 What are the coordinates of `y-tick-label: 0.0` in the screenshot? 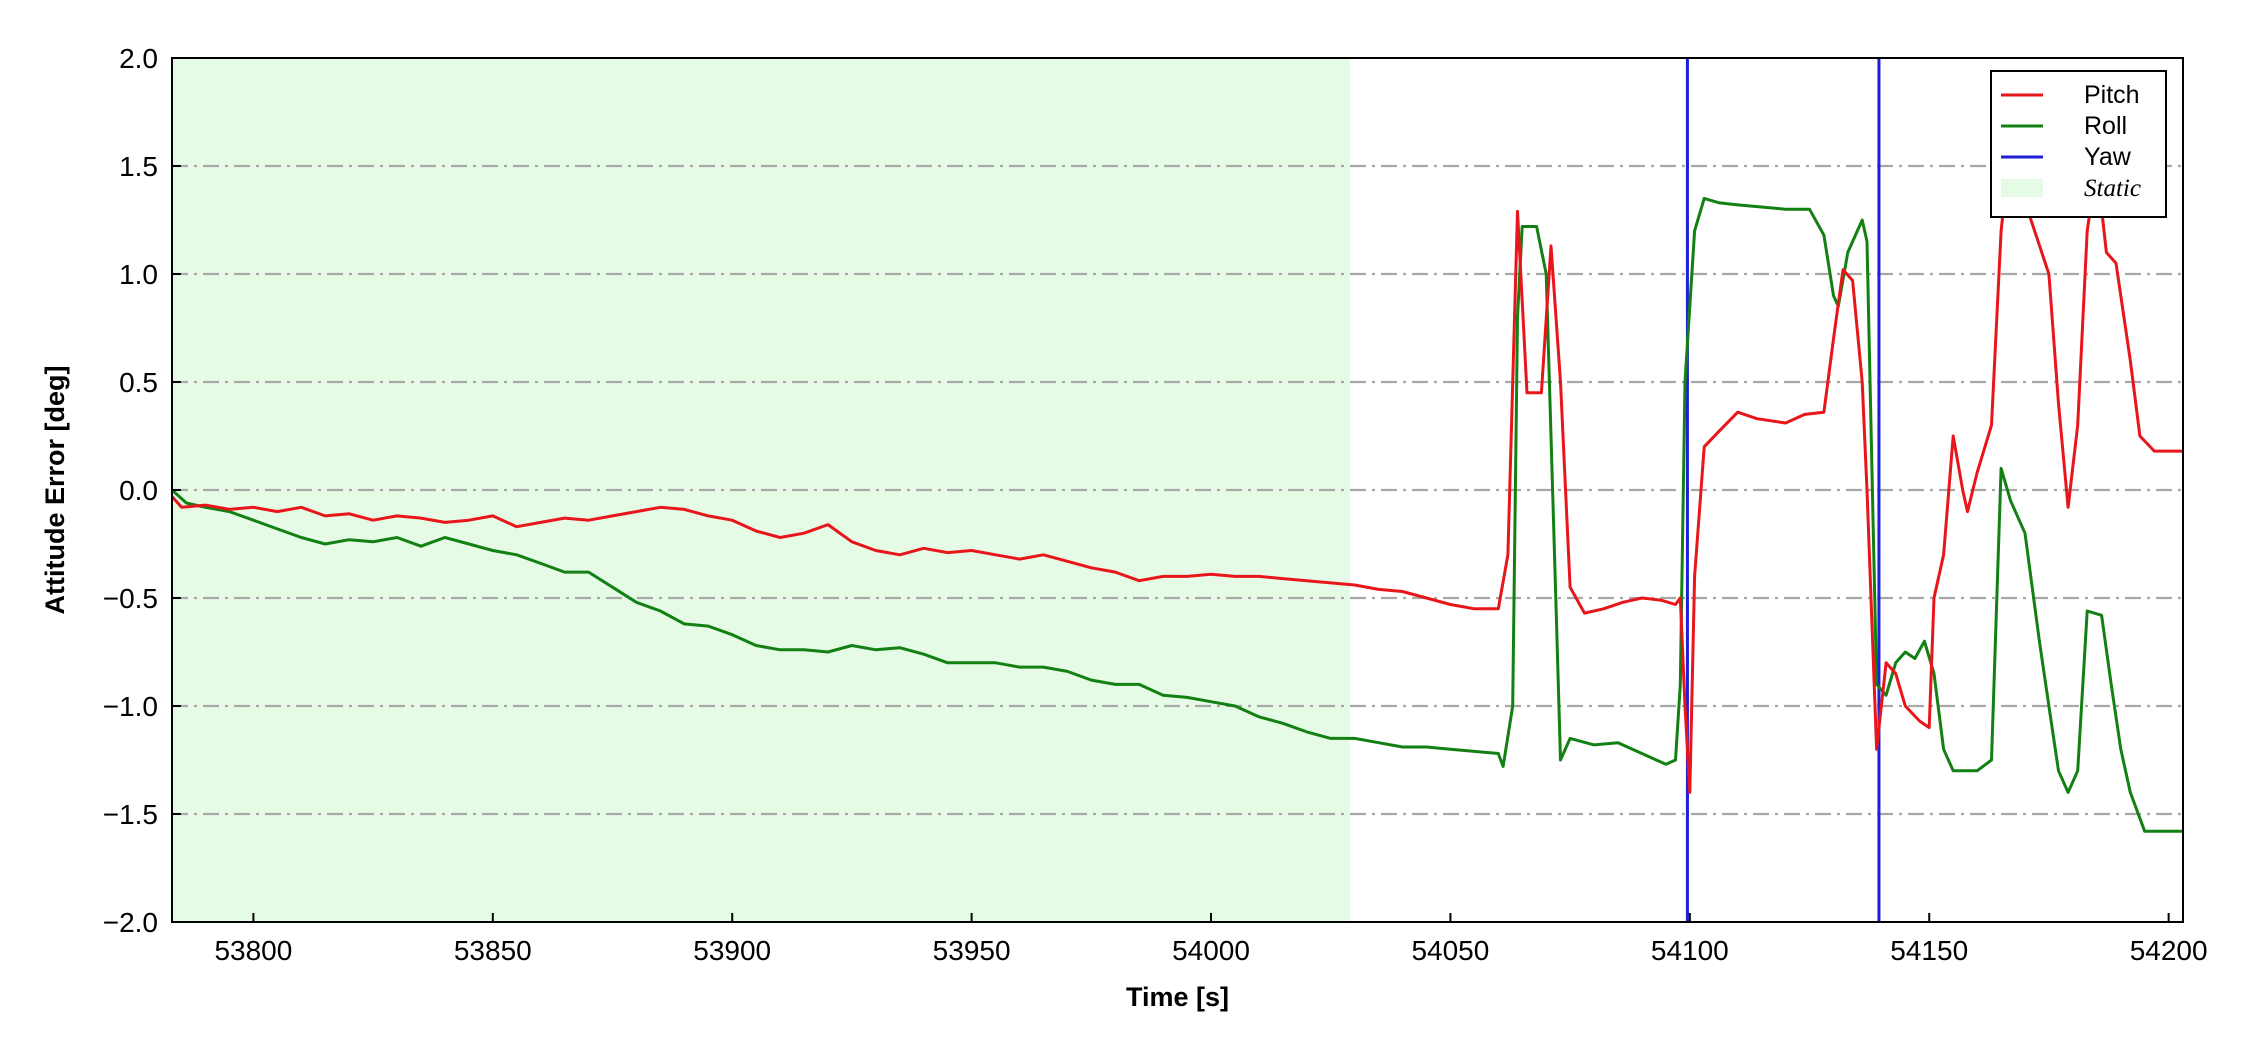 It's located at (138, 490).